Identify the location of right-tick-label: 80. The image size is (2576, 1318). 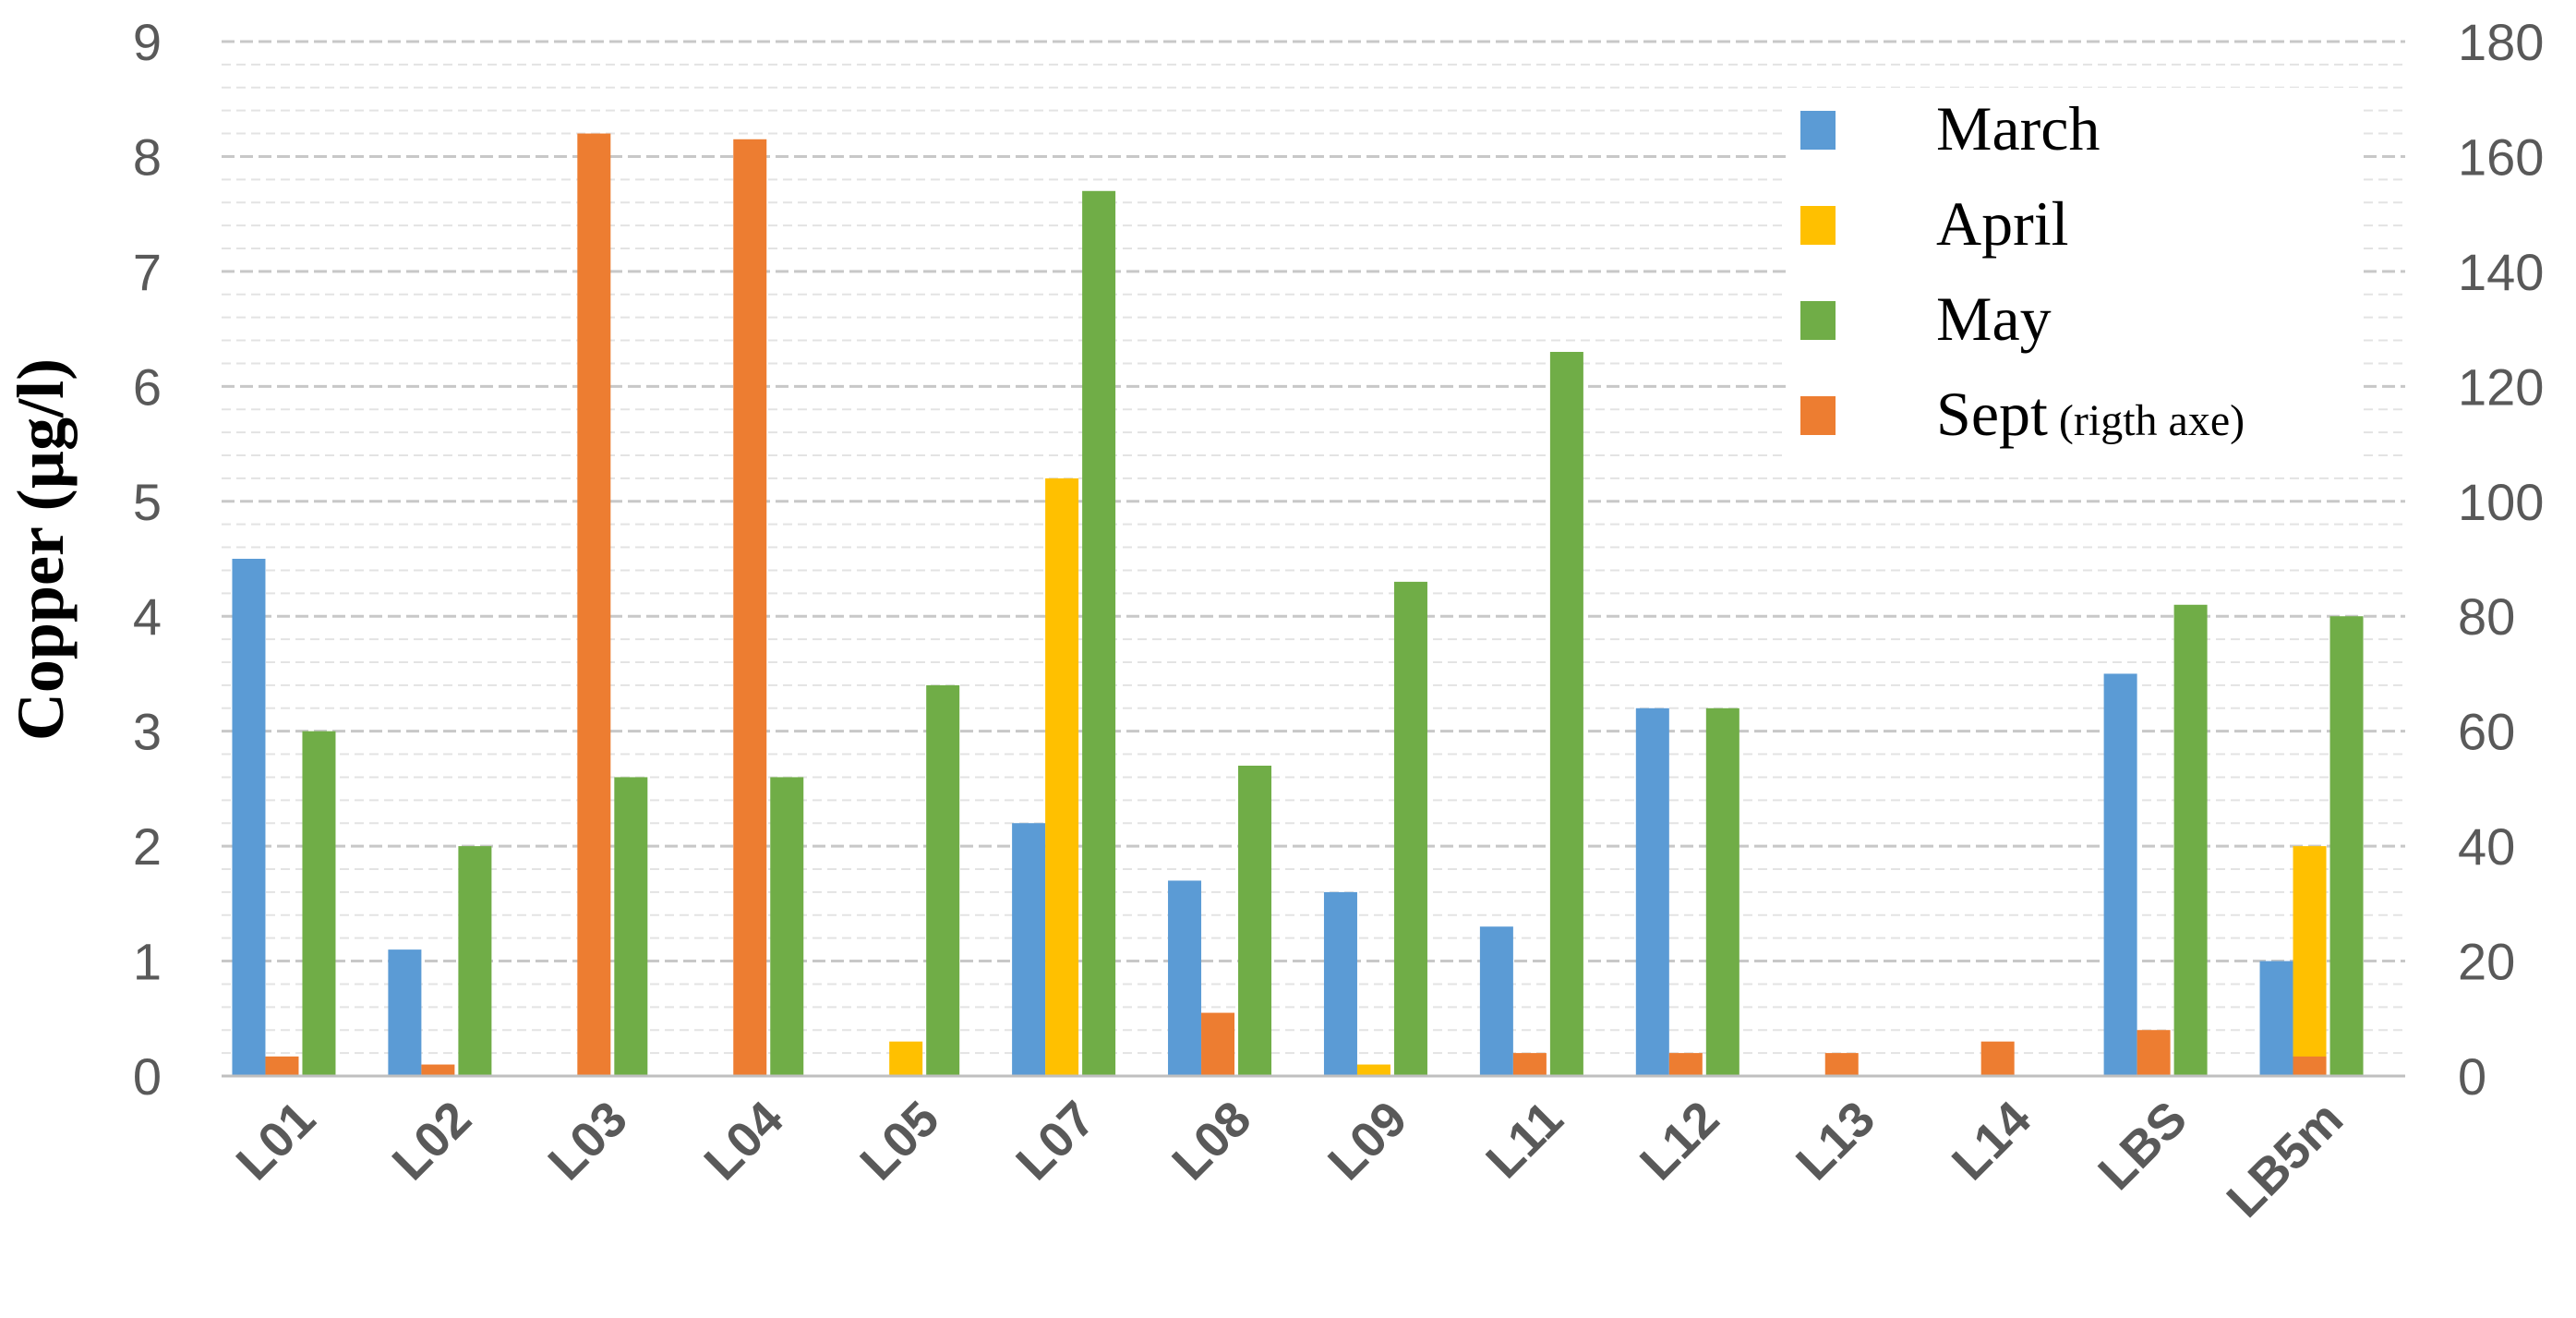
(2486, 616).